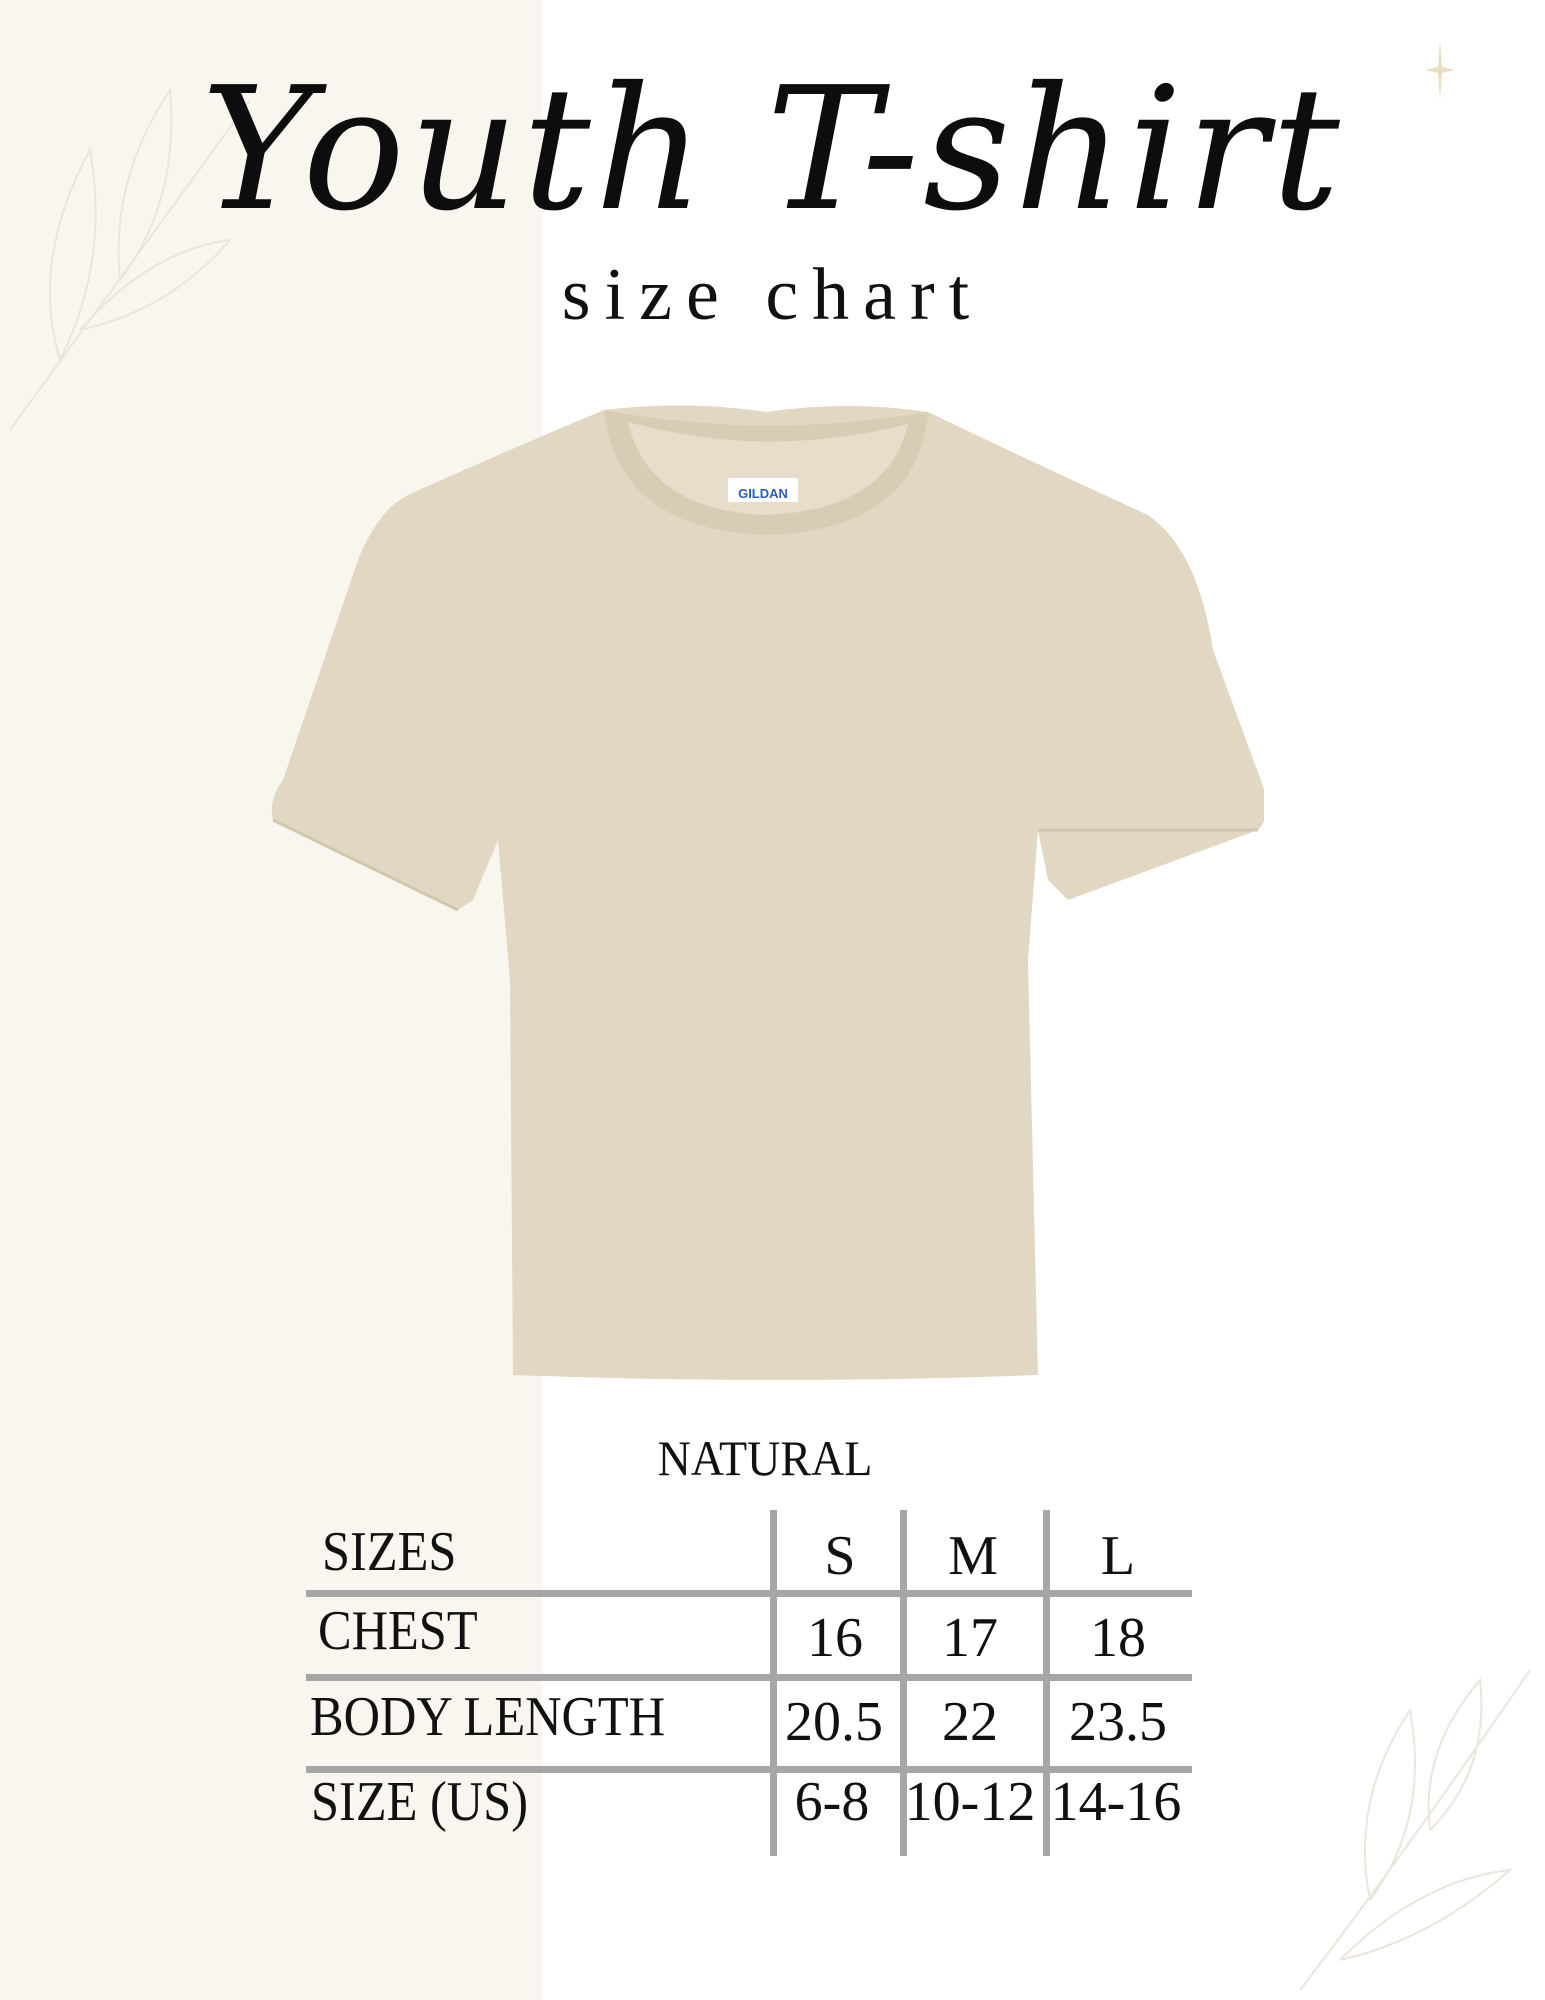 The width and height of the screenshot is (1545, 2000). What do you see at coordinates (488, 1717) in the screenshot?
I see `row-label: BODY LENGTH` at bounding box center [488, 1717].